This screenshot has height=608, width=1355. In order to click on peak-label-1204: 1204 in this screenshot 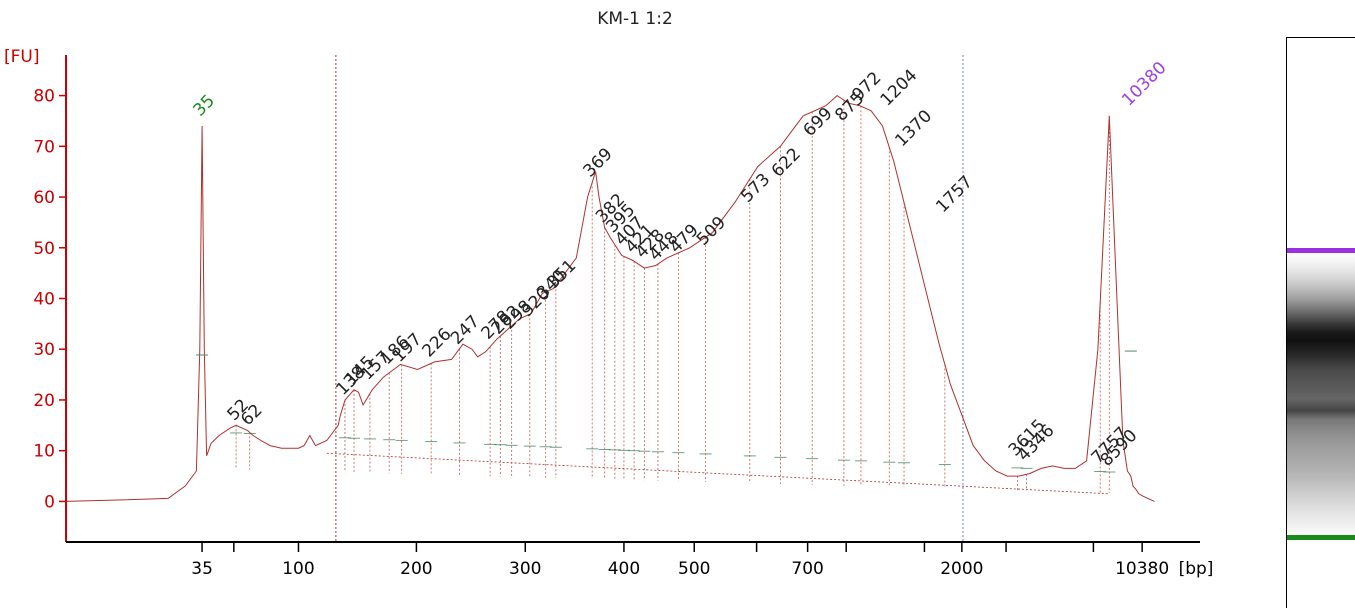, I will do `click(899, 88)`.